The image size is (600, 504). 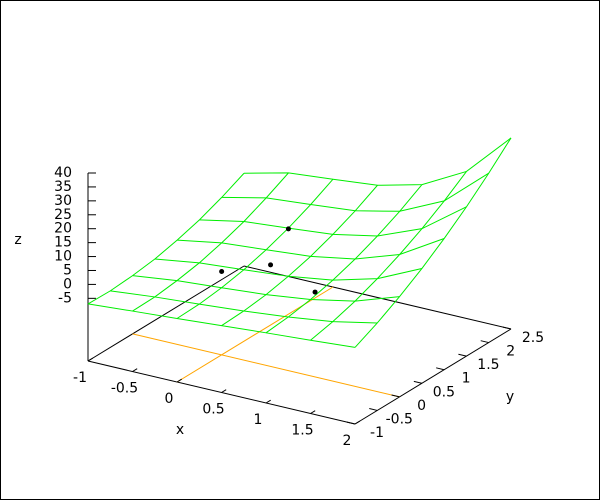 I want to click on z-tick-label: 15, so click(x=63, y=243).